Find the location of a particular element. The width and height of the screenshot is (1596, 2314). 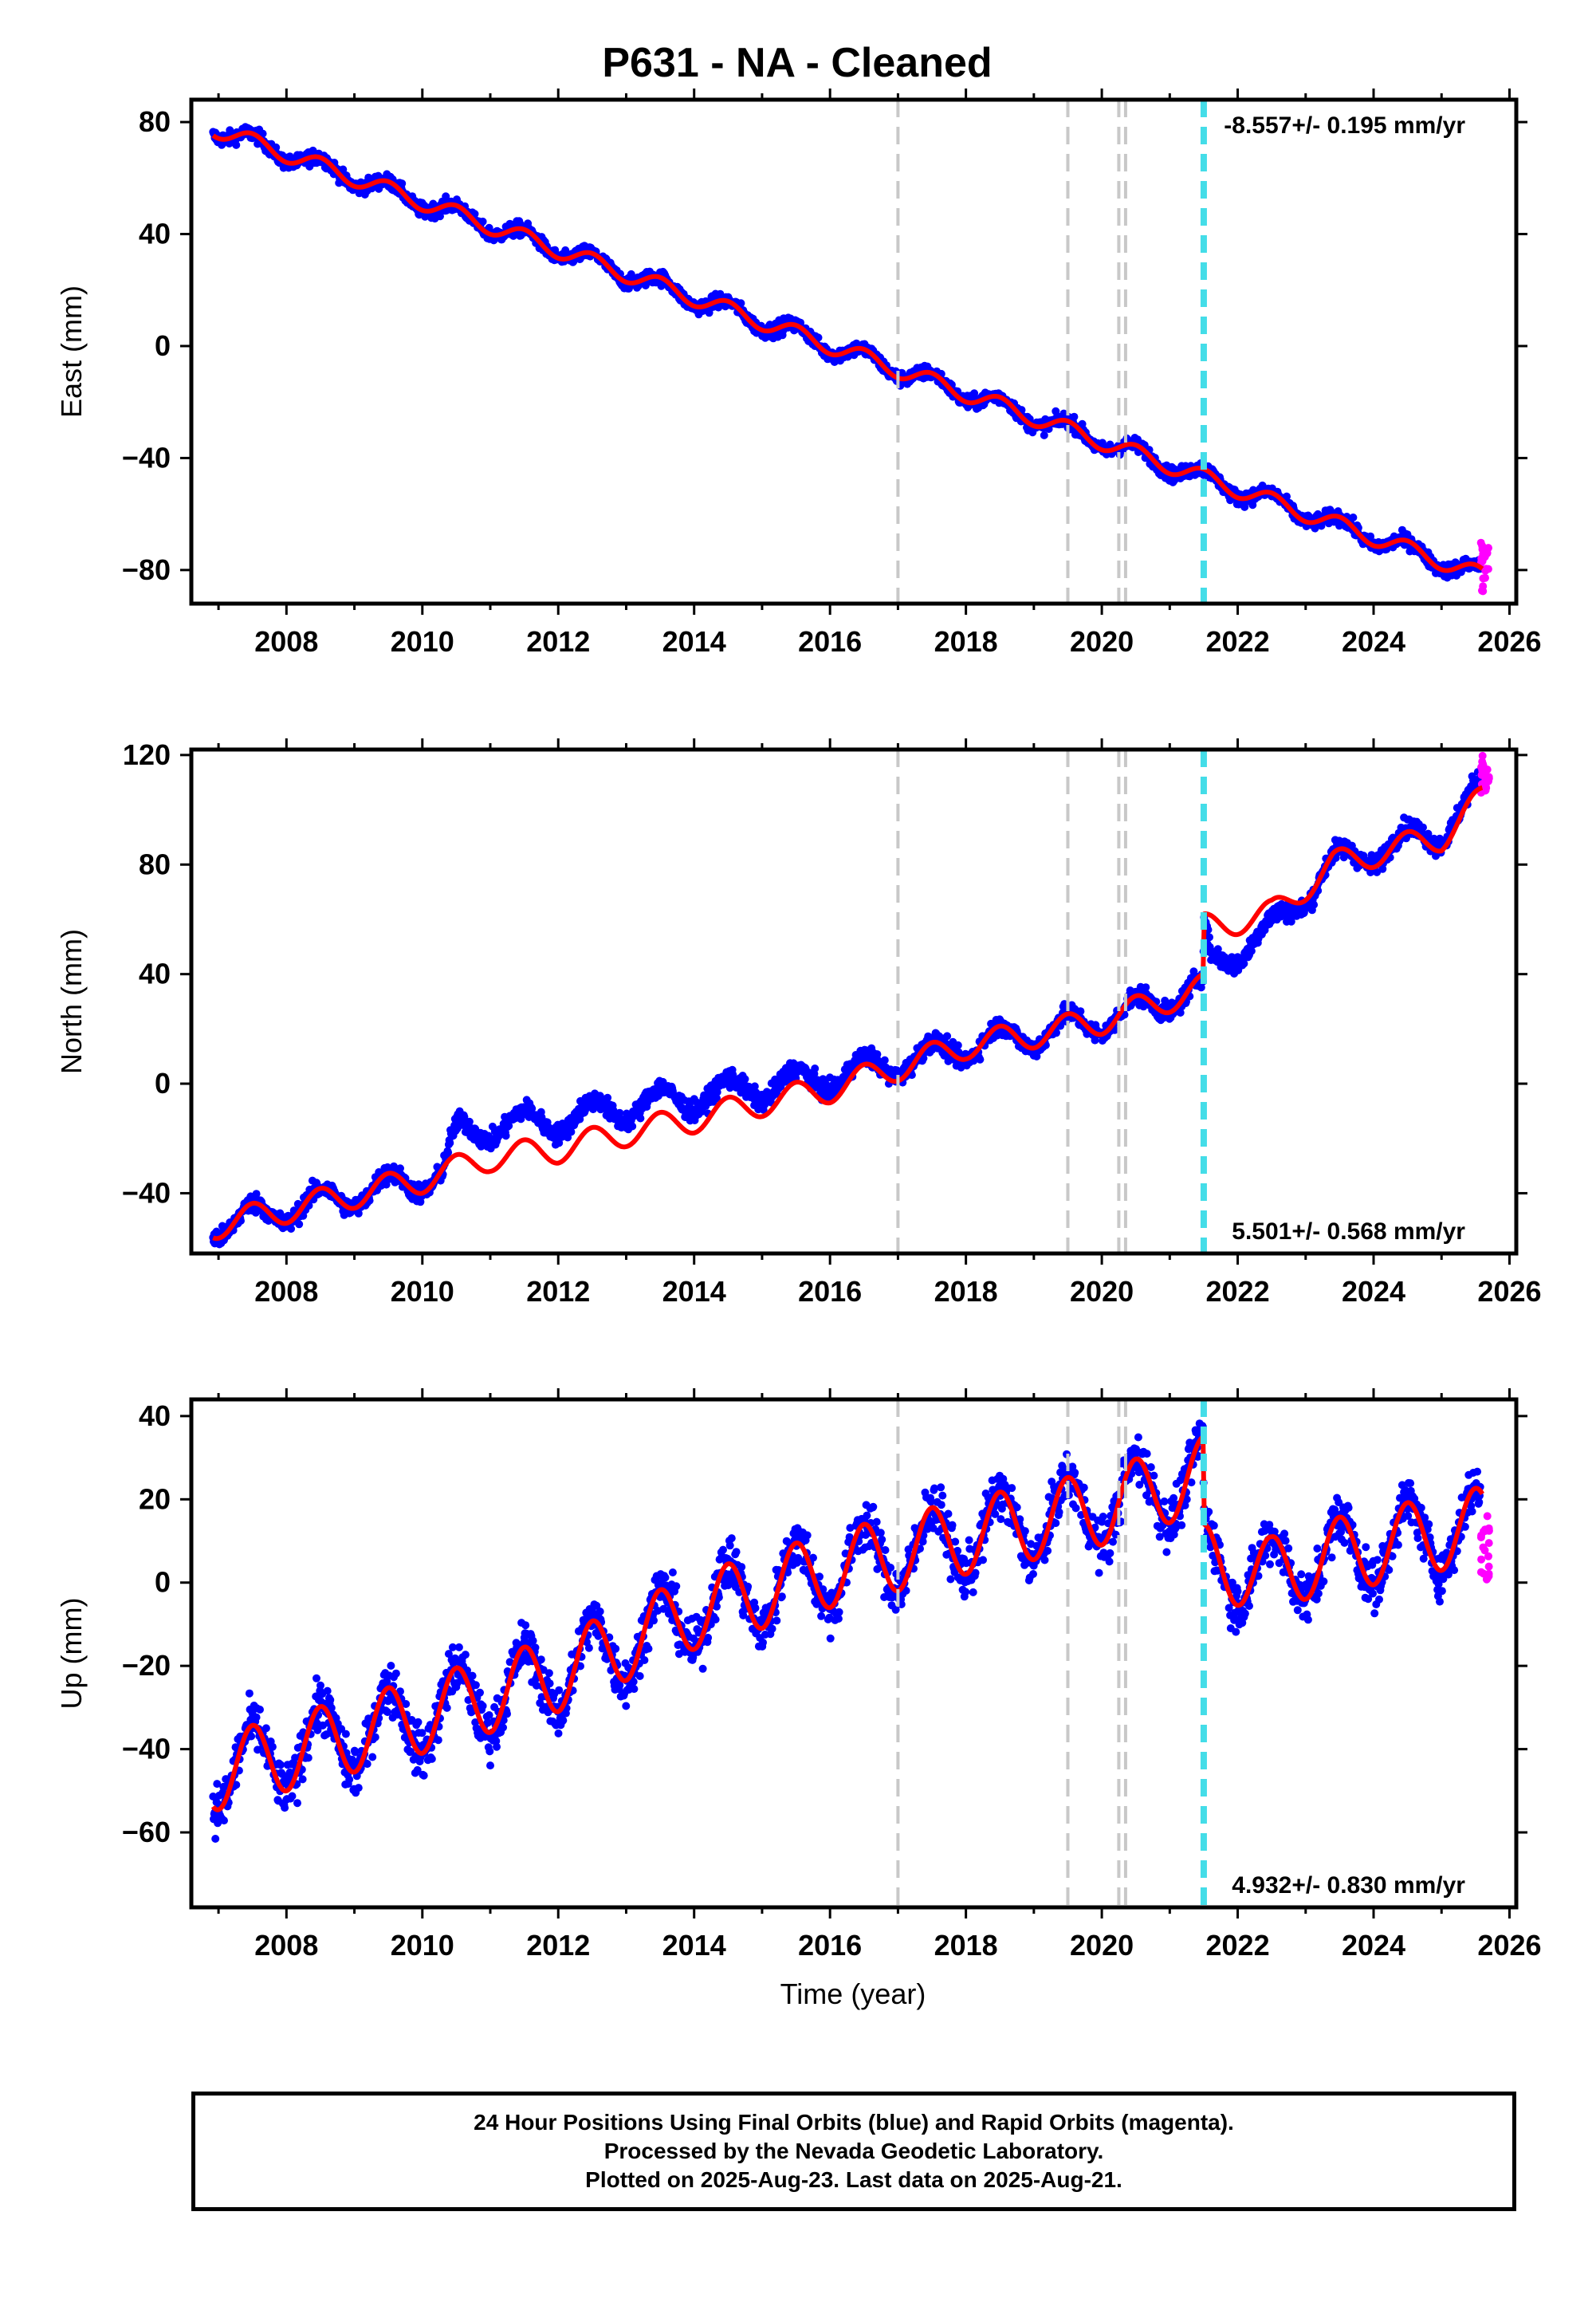

x-tick-label: 2008 is located at coordinates (286, 1291).